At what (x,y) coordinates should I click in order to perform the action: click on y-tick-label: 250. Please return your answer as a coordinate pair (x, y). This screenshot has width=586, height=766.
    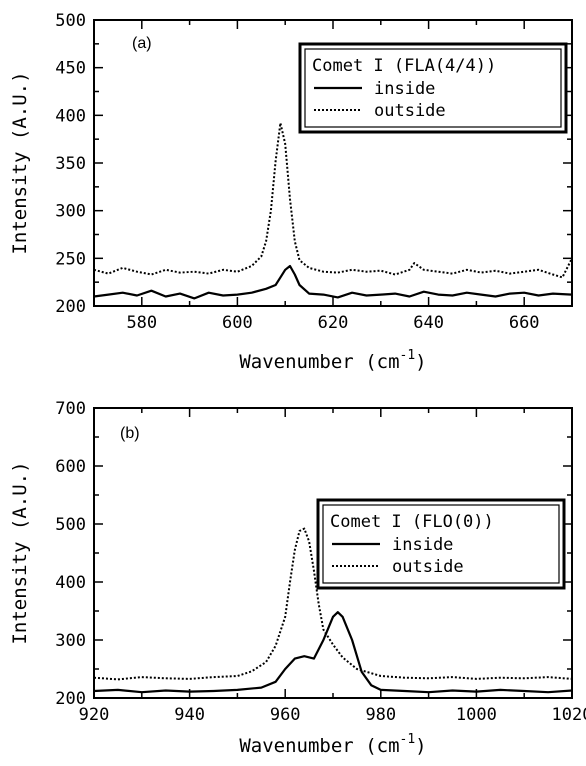
    Looking at the image, I should click on (70, 259).